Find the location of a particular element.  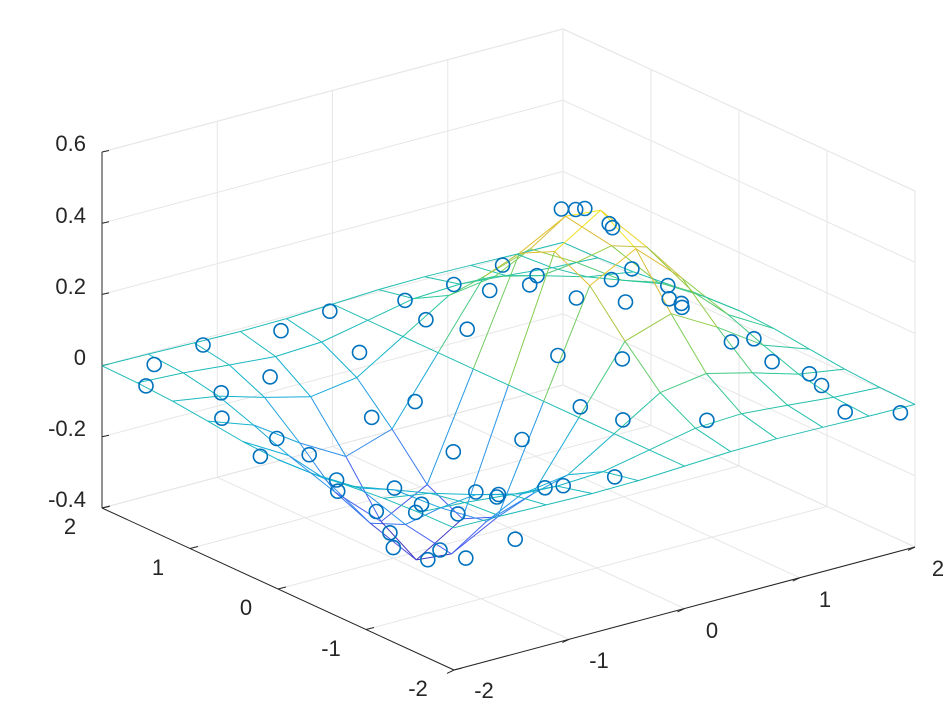

z-tick-label-3: 0 is located at coordinates (80, 357).